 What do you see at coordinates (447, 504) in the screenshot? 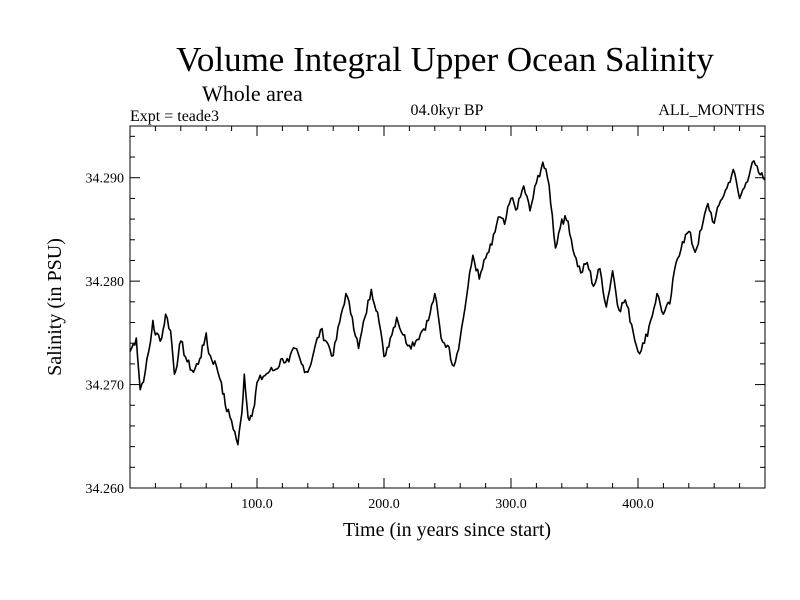
I see `x-tick-labels: 100.0 200.0 300.0 400.0` at bounding box center [447, 504].